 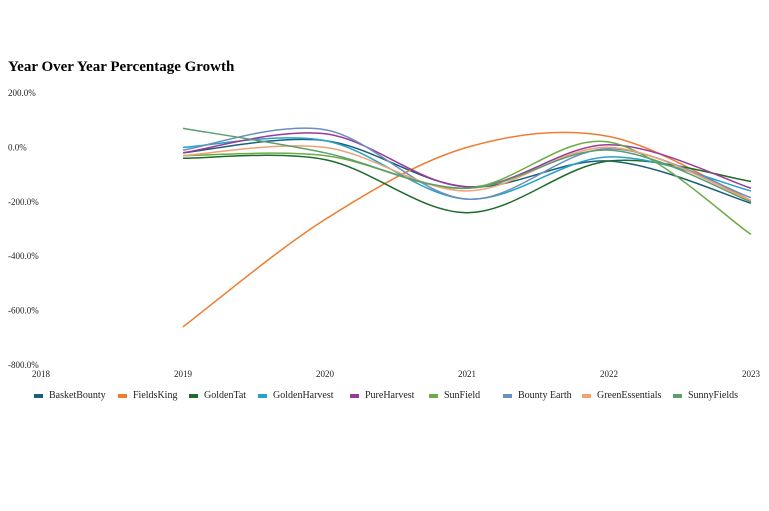 I want to click on legend-item-sunnyfields: SunnyFields, so click(x=705, y=395).